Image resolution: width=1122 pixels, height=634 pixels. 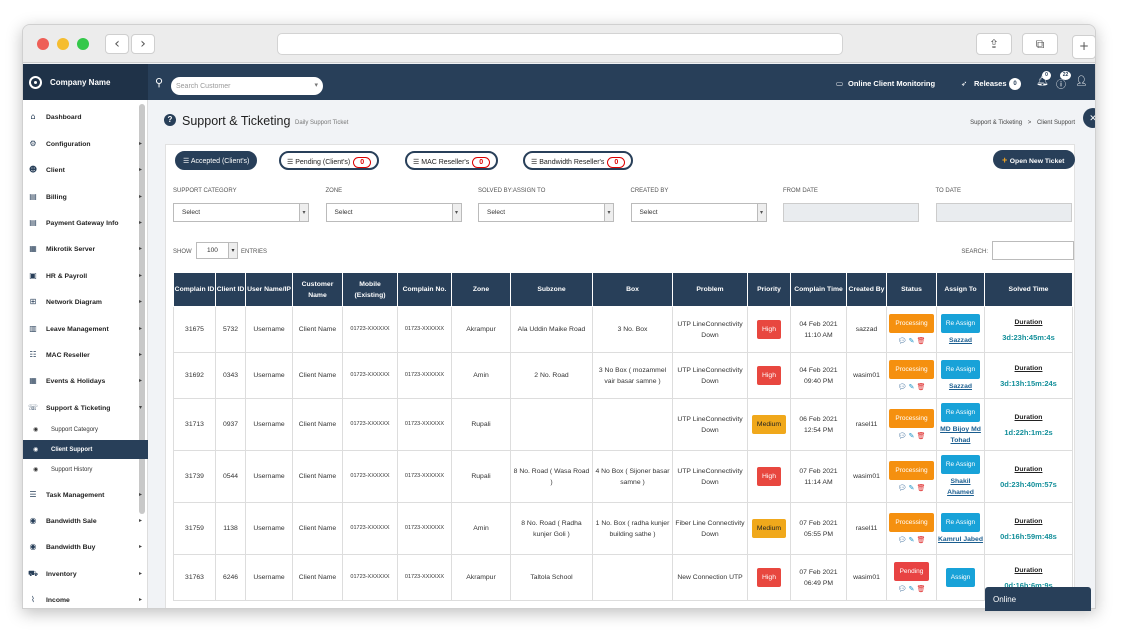 I want to click on assign-button: Assign, so click(x=960, y=577).